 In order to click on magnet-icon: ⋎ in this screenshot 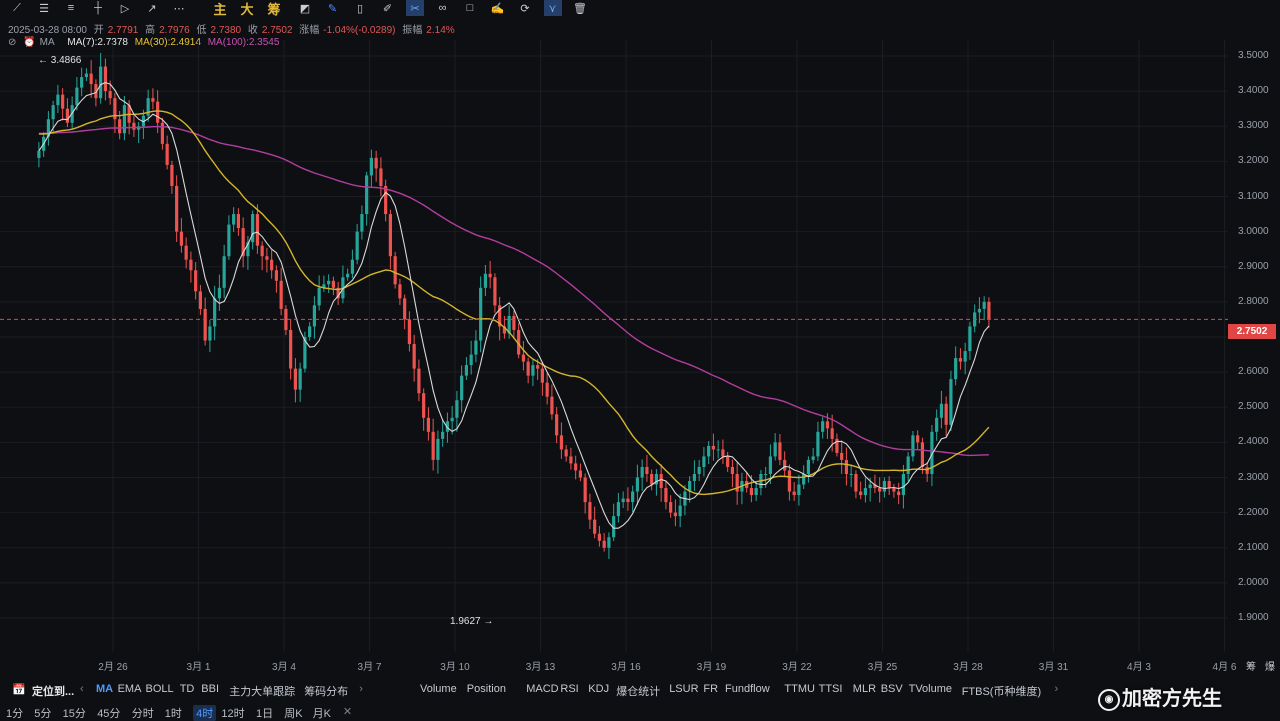, I will do `click(552, 8)`.